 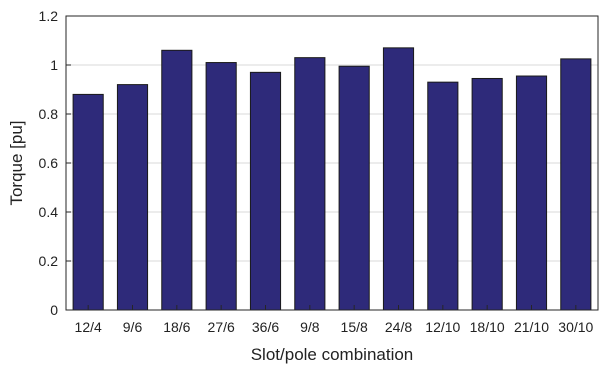 What do you see at coordinates (176, 327) in the screenshot?
I see `x-tick-label: 18/6` at bounding box center [176, 327].